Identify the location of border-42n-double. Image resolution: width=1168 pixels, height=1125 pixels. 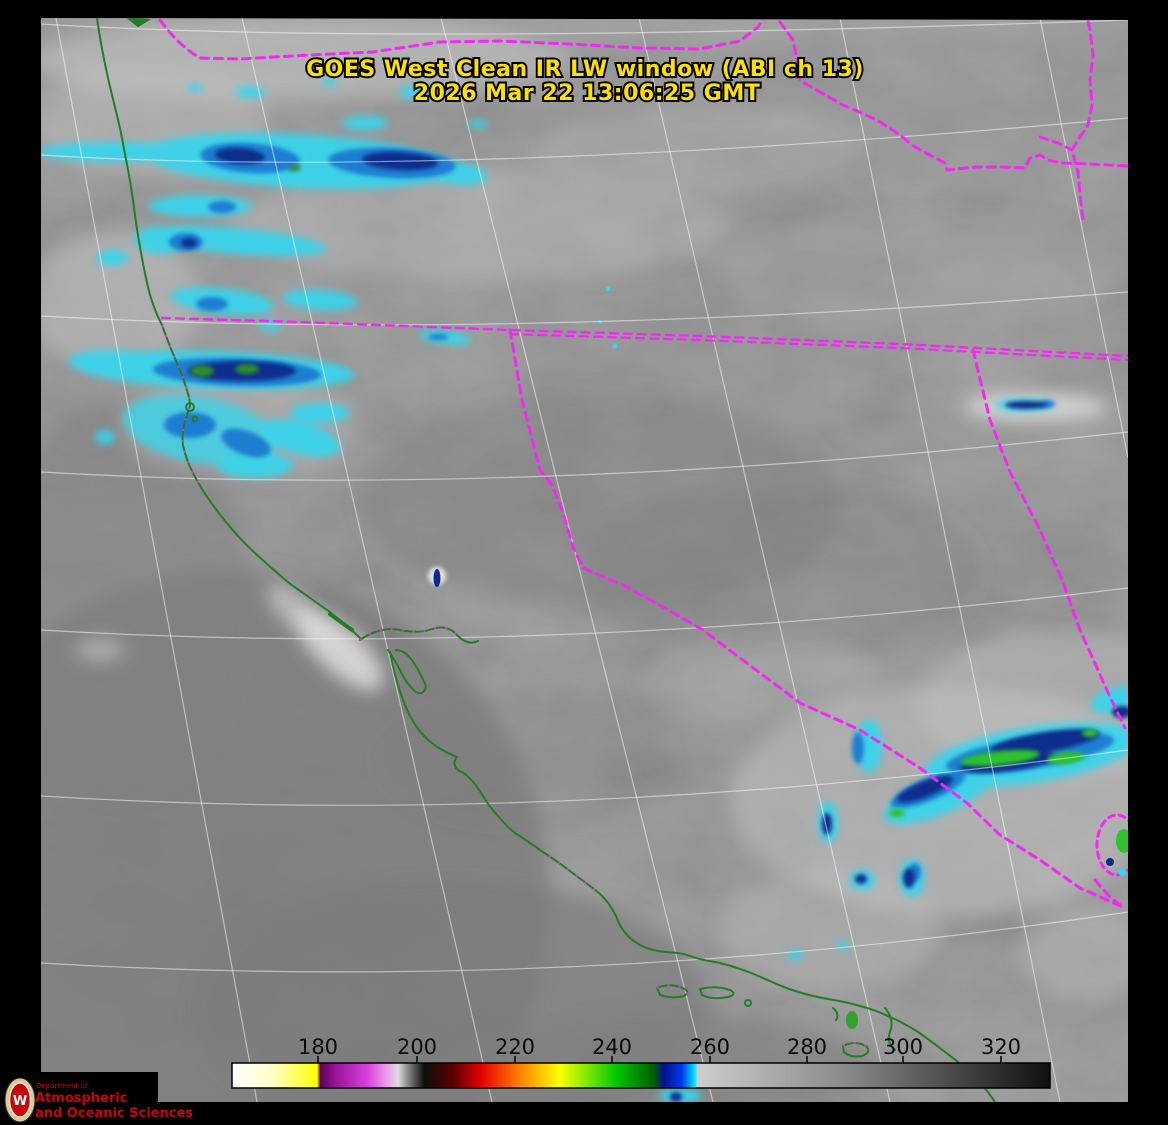
(818, 347).